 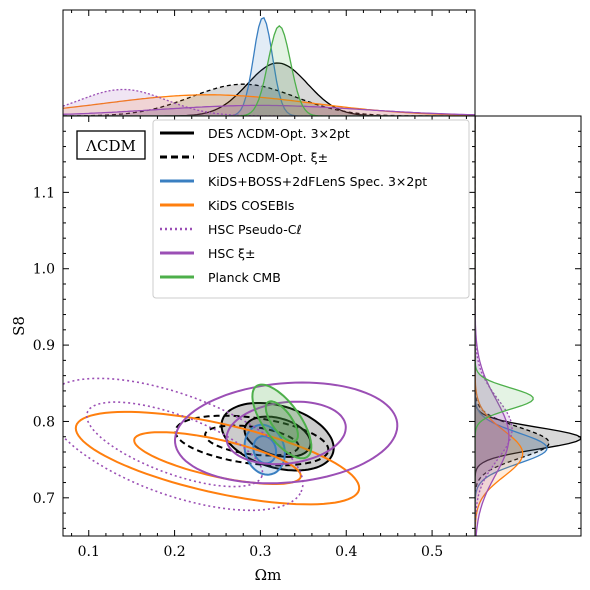 I want to click on legend-label-hsc: HSC ξ±, so click(x=231, y=253).